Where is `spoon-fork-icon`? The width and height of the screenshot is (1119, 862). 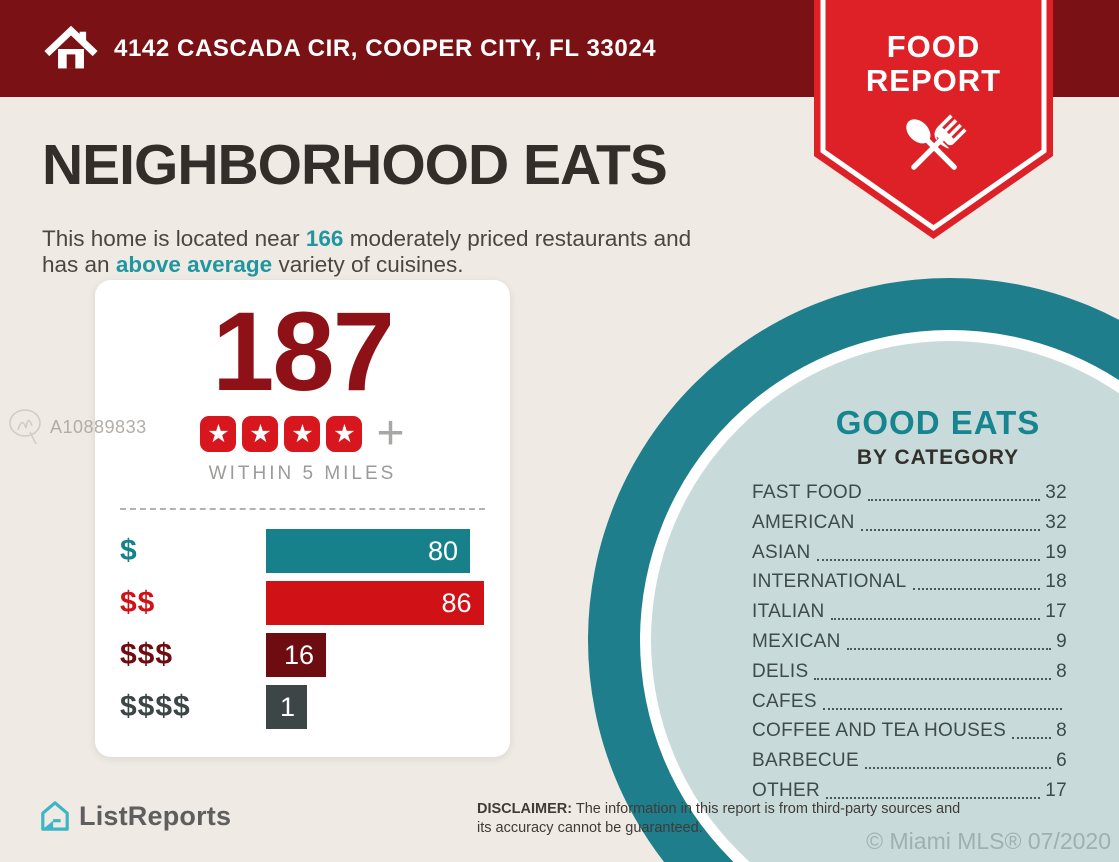
spoon-fork-icon is located at coordinates (936, 142).